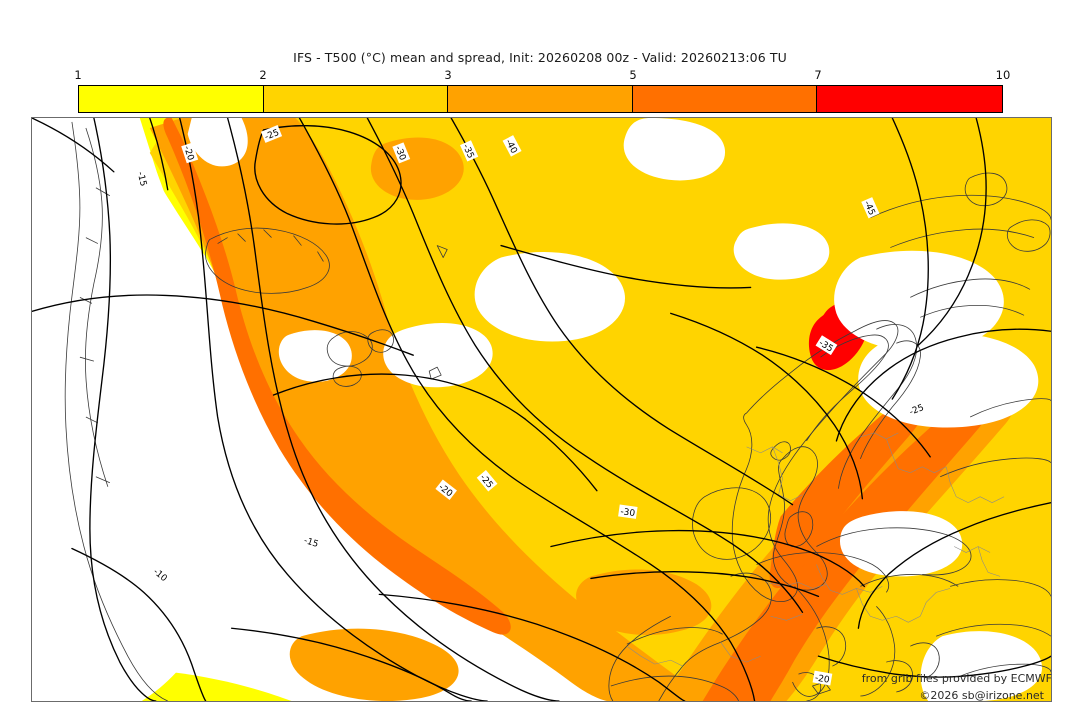 The width and height of the screenshot is (1080, 718). I want to click on colorbar-tick-2: 2, so click(263, 75).